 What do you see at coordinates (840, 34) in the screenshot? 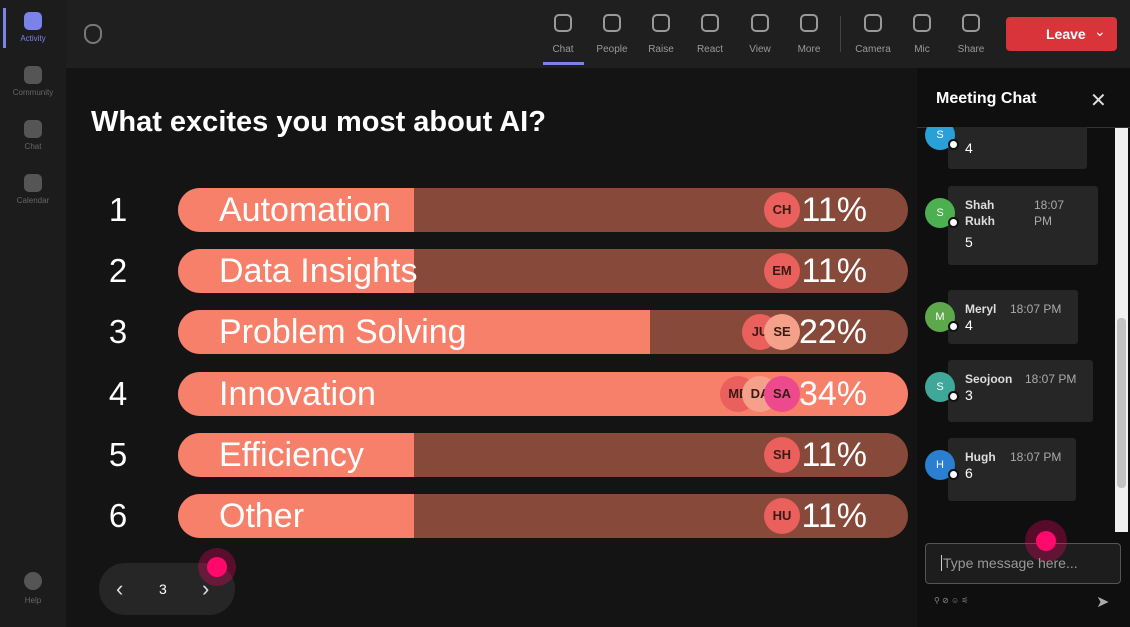
I see `toolbar-separator` at bounding box center [840, 34].